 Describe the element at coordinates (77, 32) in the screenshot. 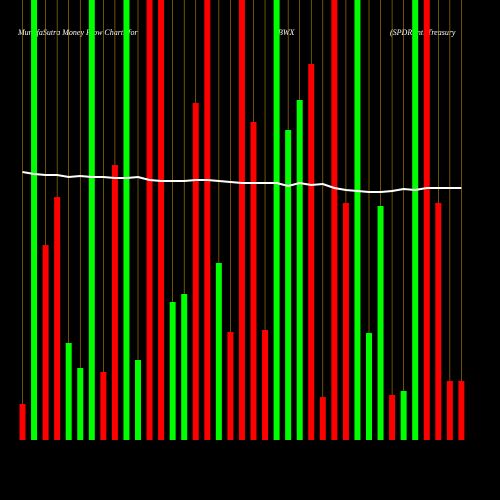

I see `chart-title: MunafaSutra Money Flow Charts for` at that location.